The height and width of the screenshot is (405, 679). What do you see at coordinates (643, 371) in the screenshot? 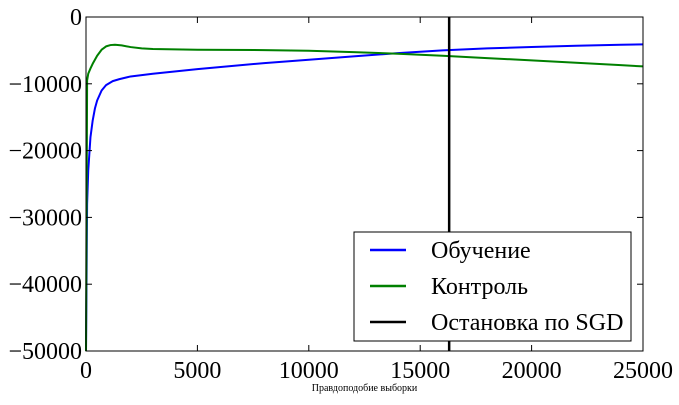
I see `x-tick-label: 25000` at bounding box center [643, 371].